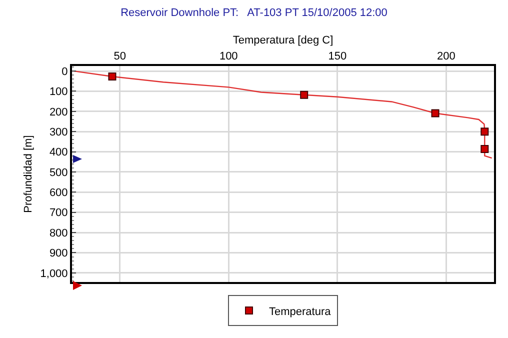 This screenshot has height=338, width=508. What do you see at coordinates (58, 193) in the screenshot?
I see `y-tick-label: 600` at bounding box center [58, 193].